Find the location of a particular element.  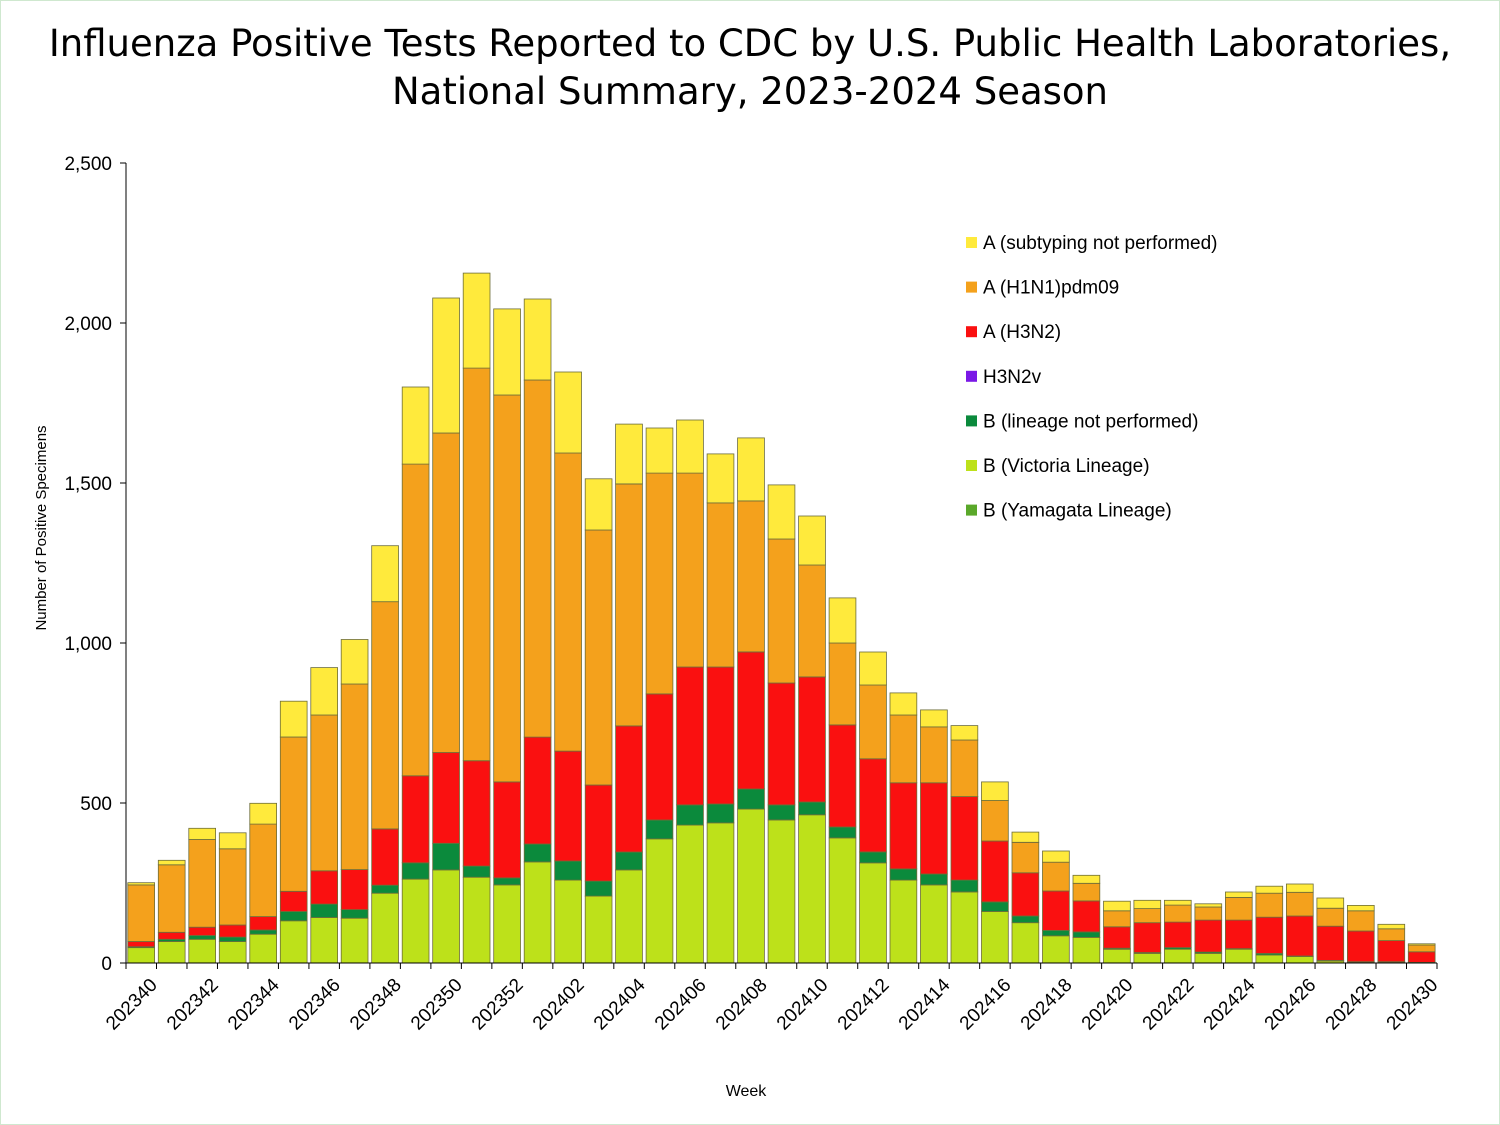

legend-swatch is located at coordinates (971, 465).